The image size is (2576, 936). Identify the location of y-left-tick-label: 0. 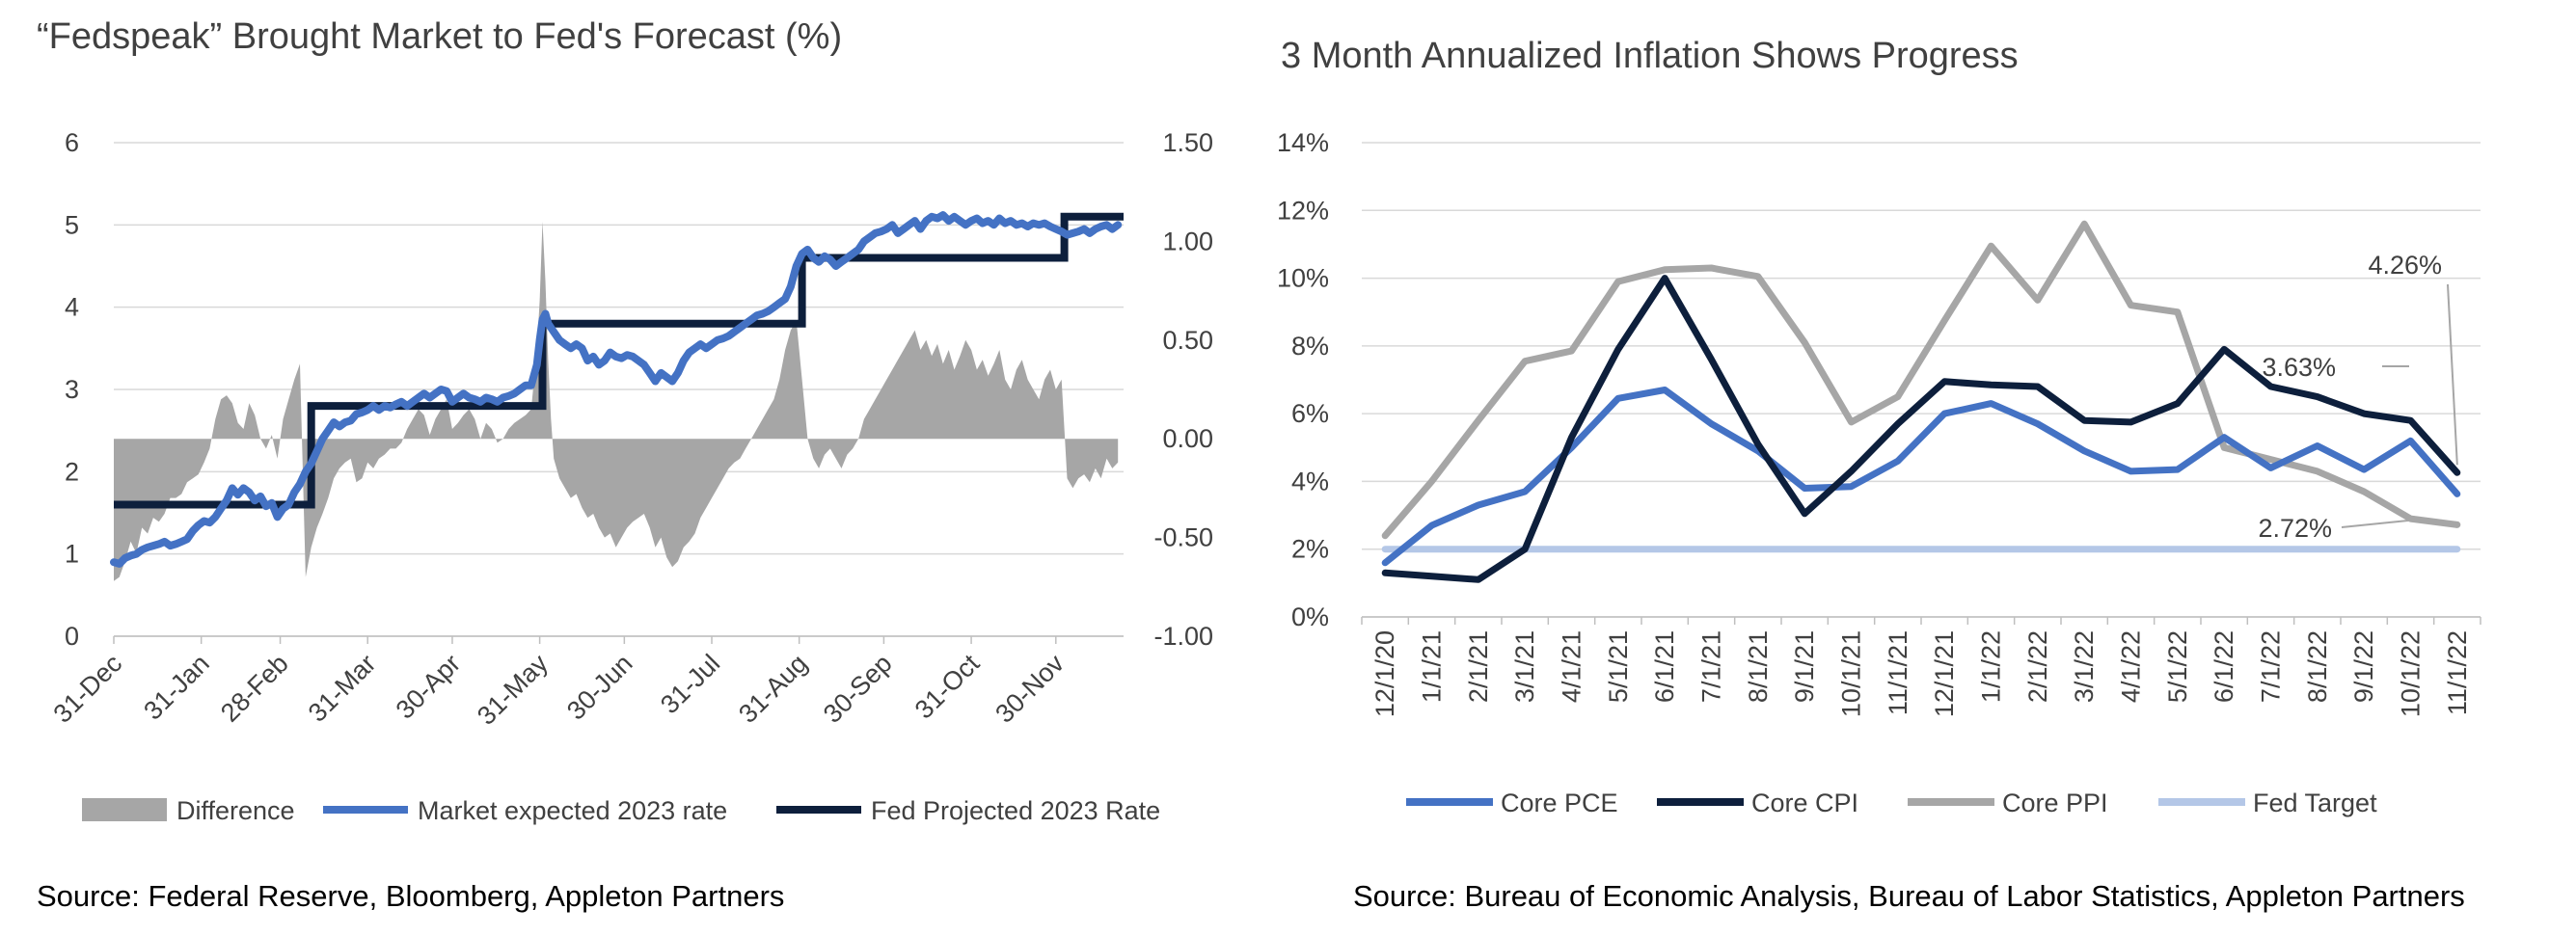
(72, 637).